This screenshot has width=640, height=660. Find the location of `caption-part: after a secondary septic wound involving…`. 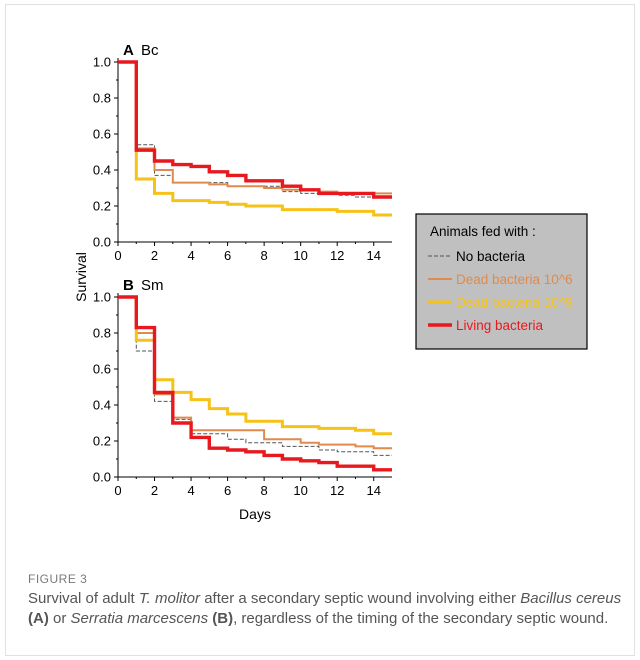

caption-part: after a secondary septic wound involving… is located at coordinates (360, 598).